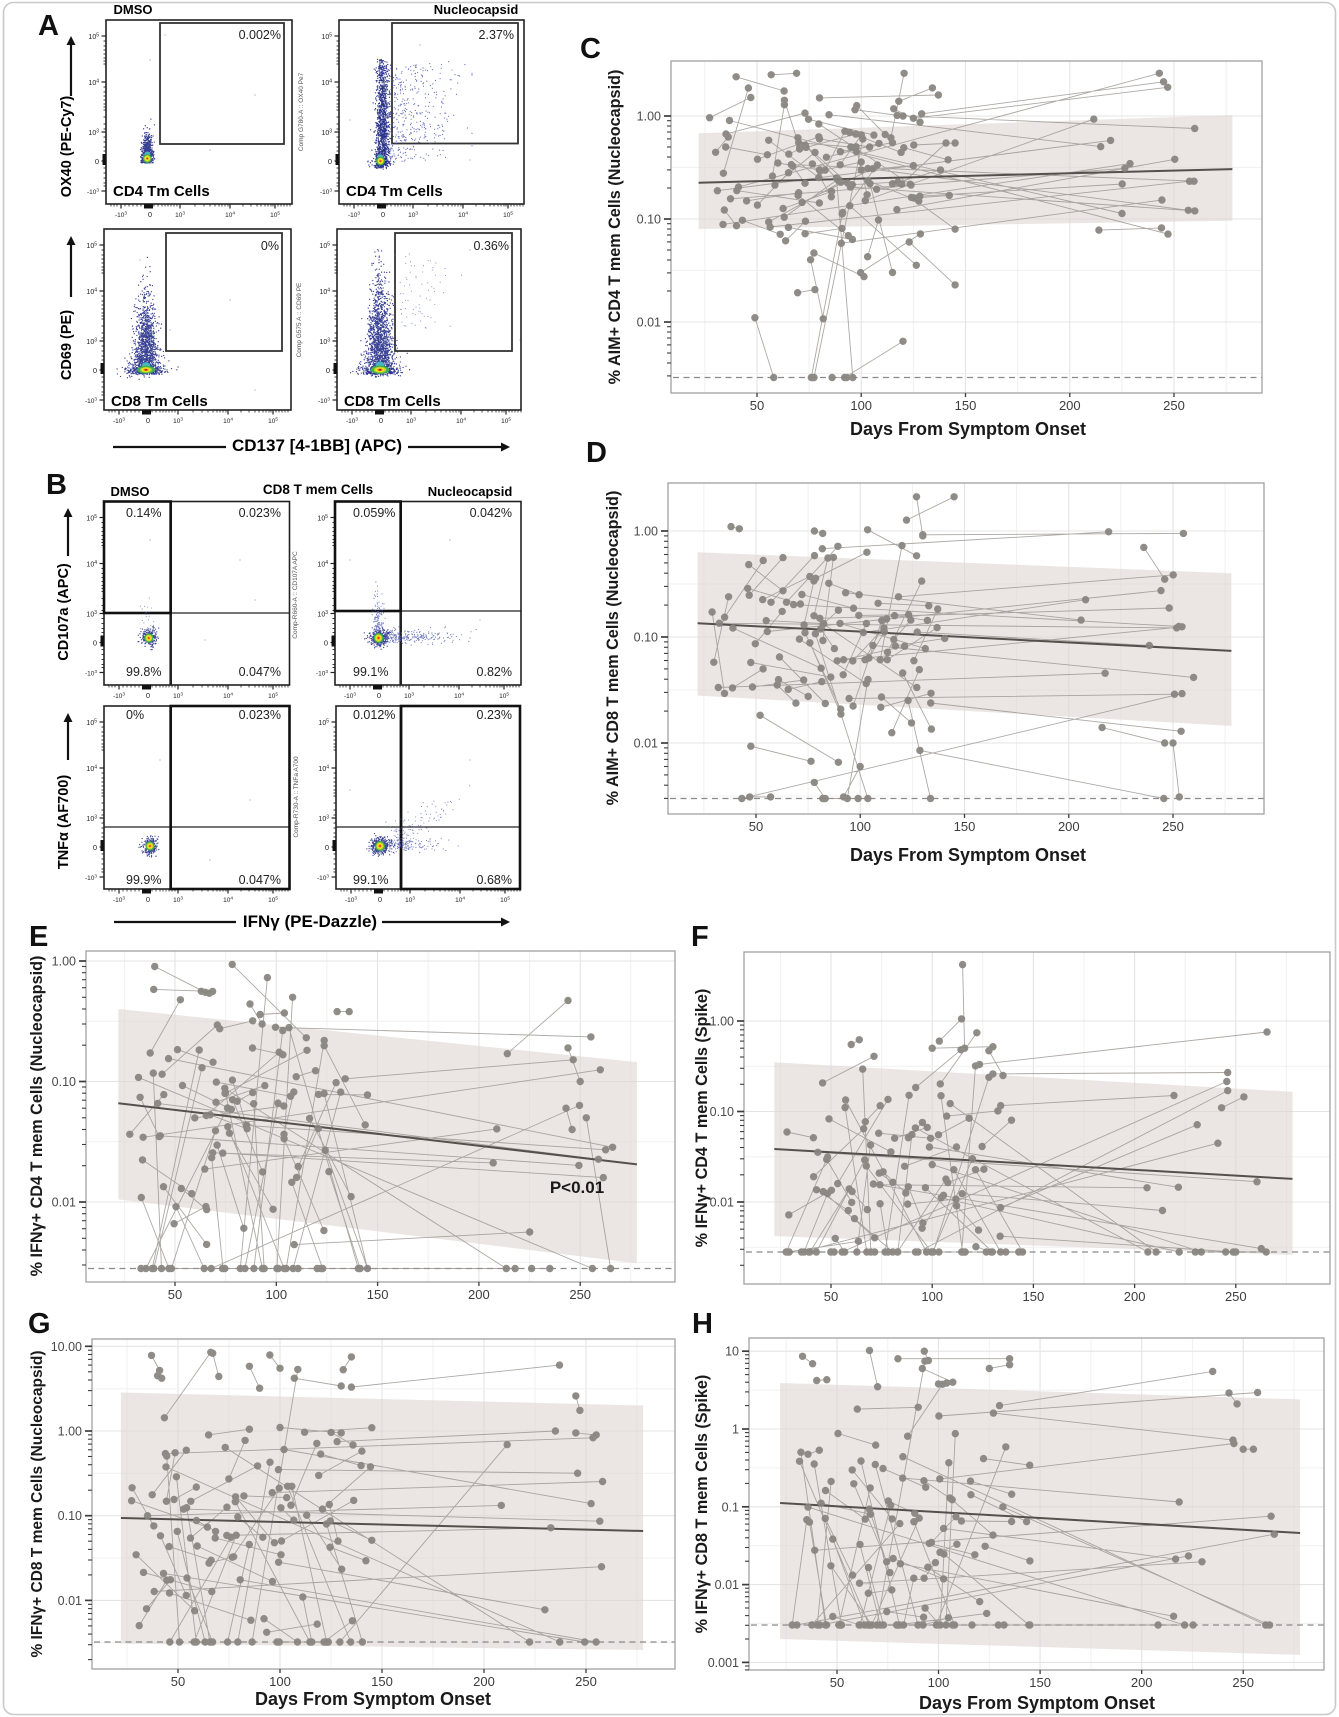  What do you see at coordinates (700, 937) in the screenshot?
I see `svg-text: F` at bounding box center [700, 937].